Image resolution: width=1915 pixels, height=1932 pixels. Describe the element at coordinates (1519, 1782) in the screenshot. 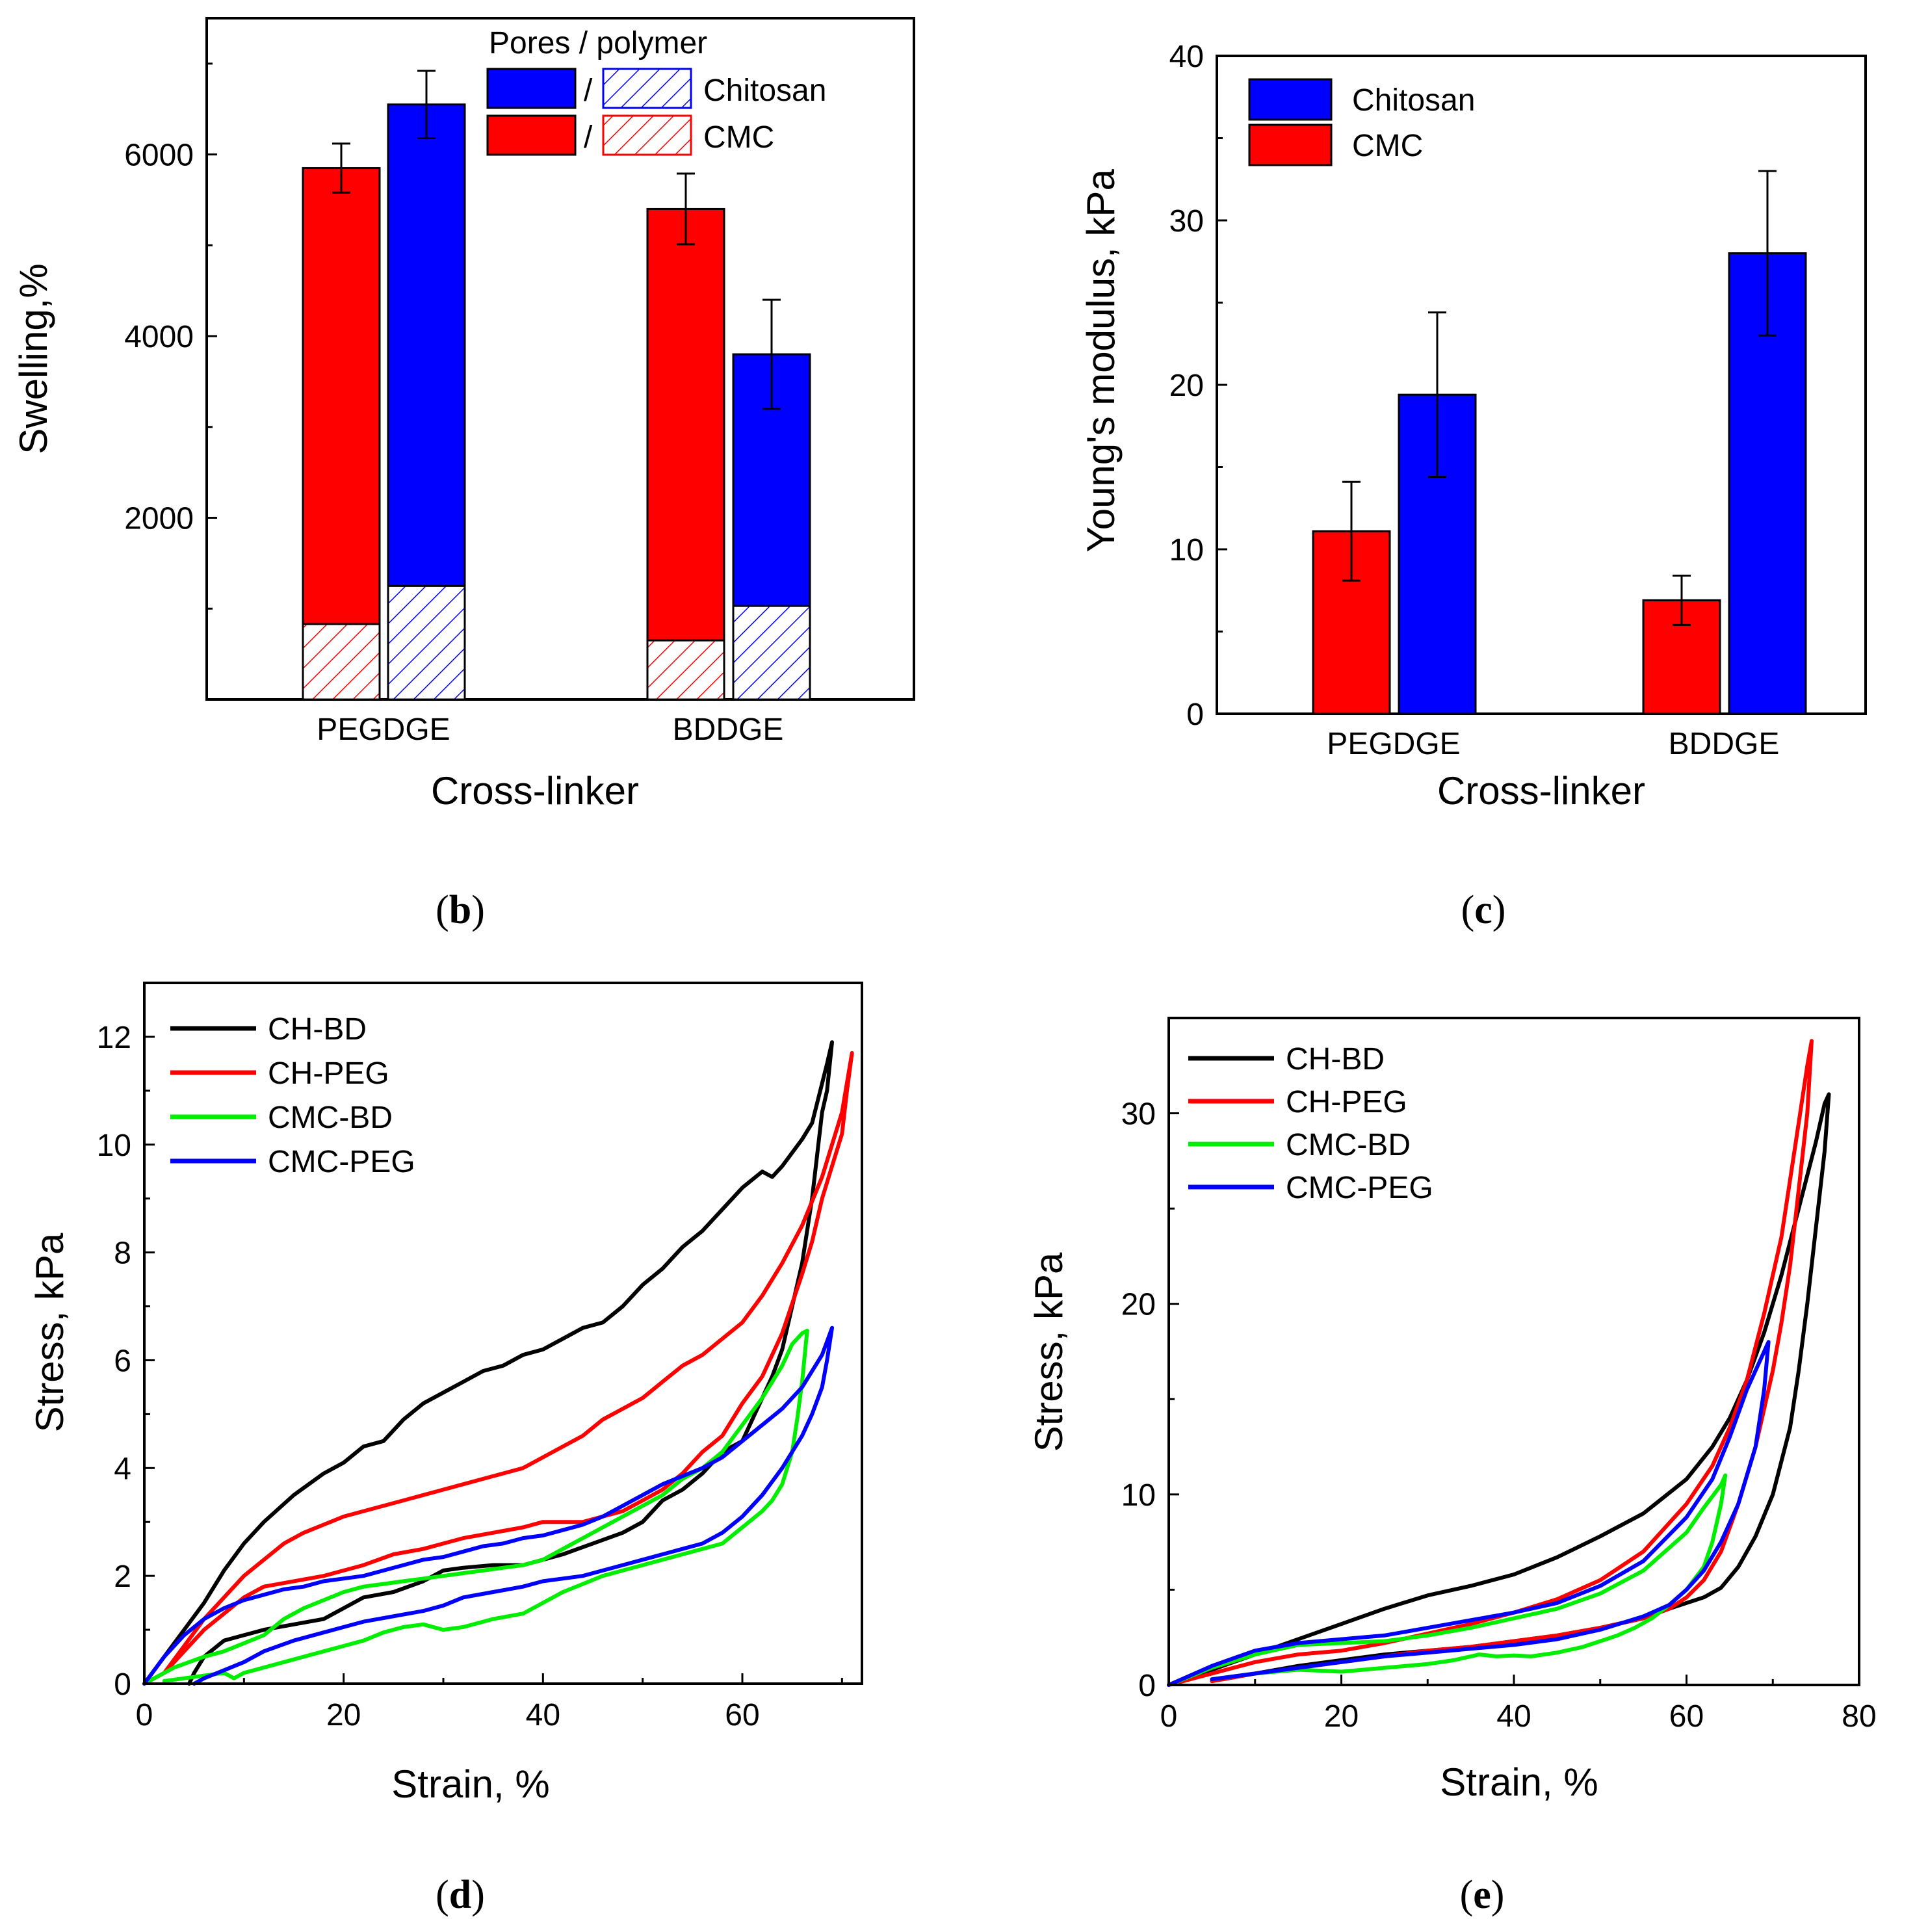

I see `e-x-axis-title: Strain, %` at that location.